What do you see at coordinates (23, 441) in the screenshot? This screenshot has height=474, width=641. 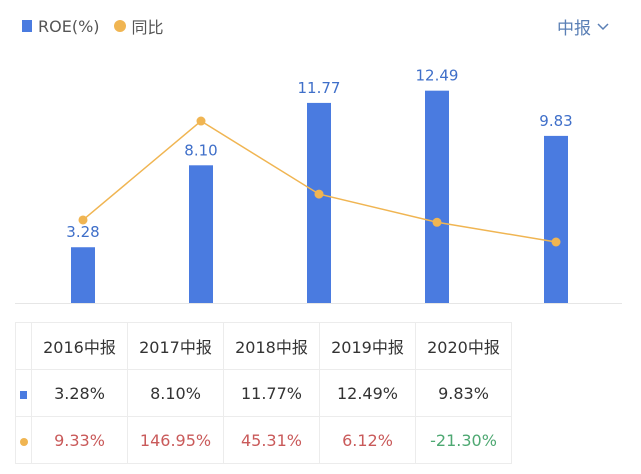 I see `yoy-marker` at bounding box center [23, 441].